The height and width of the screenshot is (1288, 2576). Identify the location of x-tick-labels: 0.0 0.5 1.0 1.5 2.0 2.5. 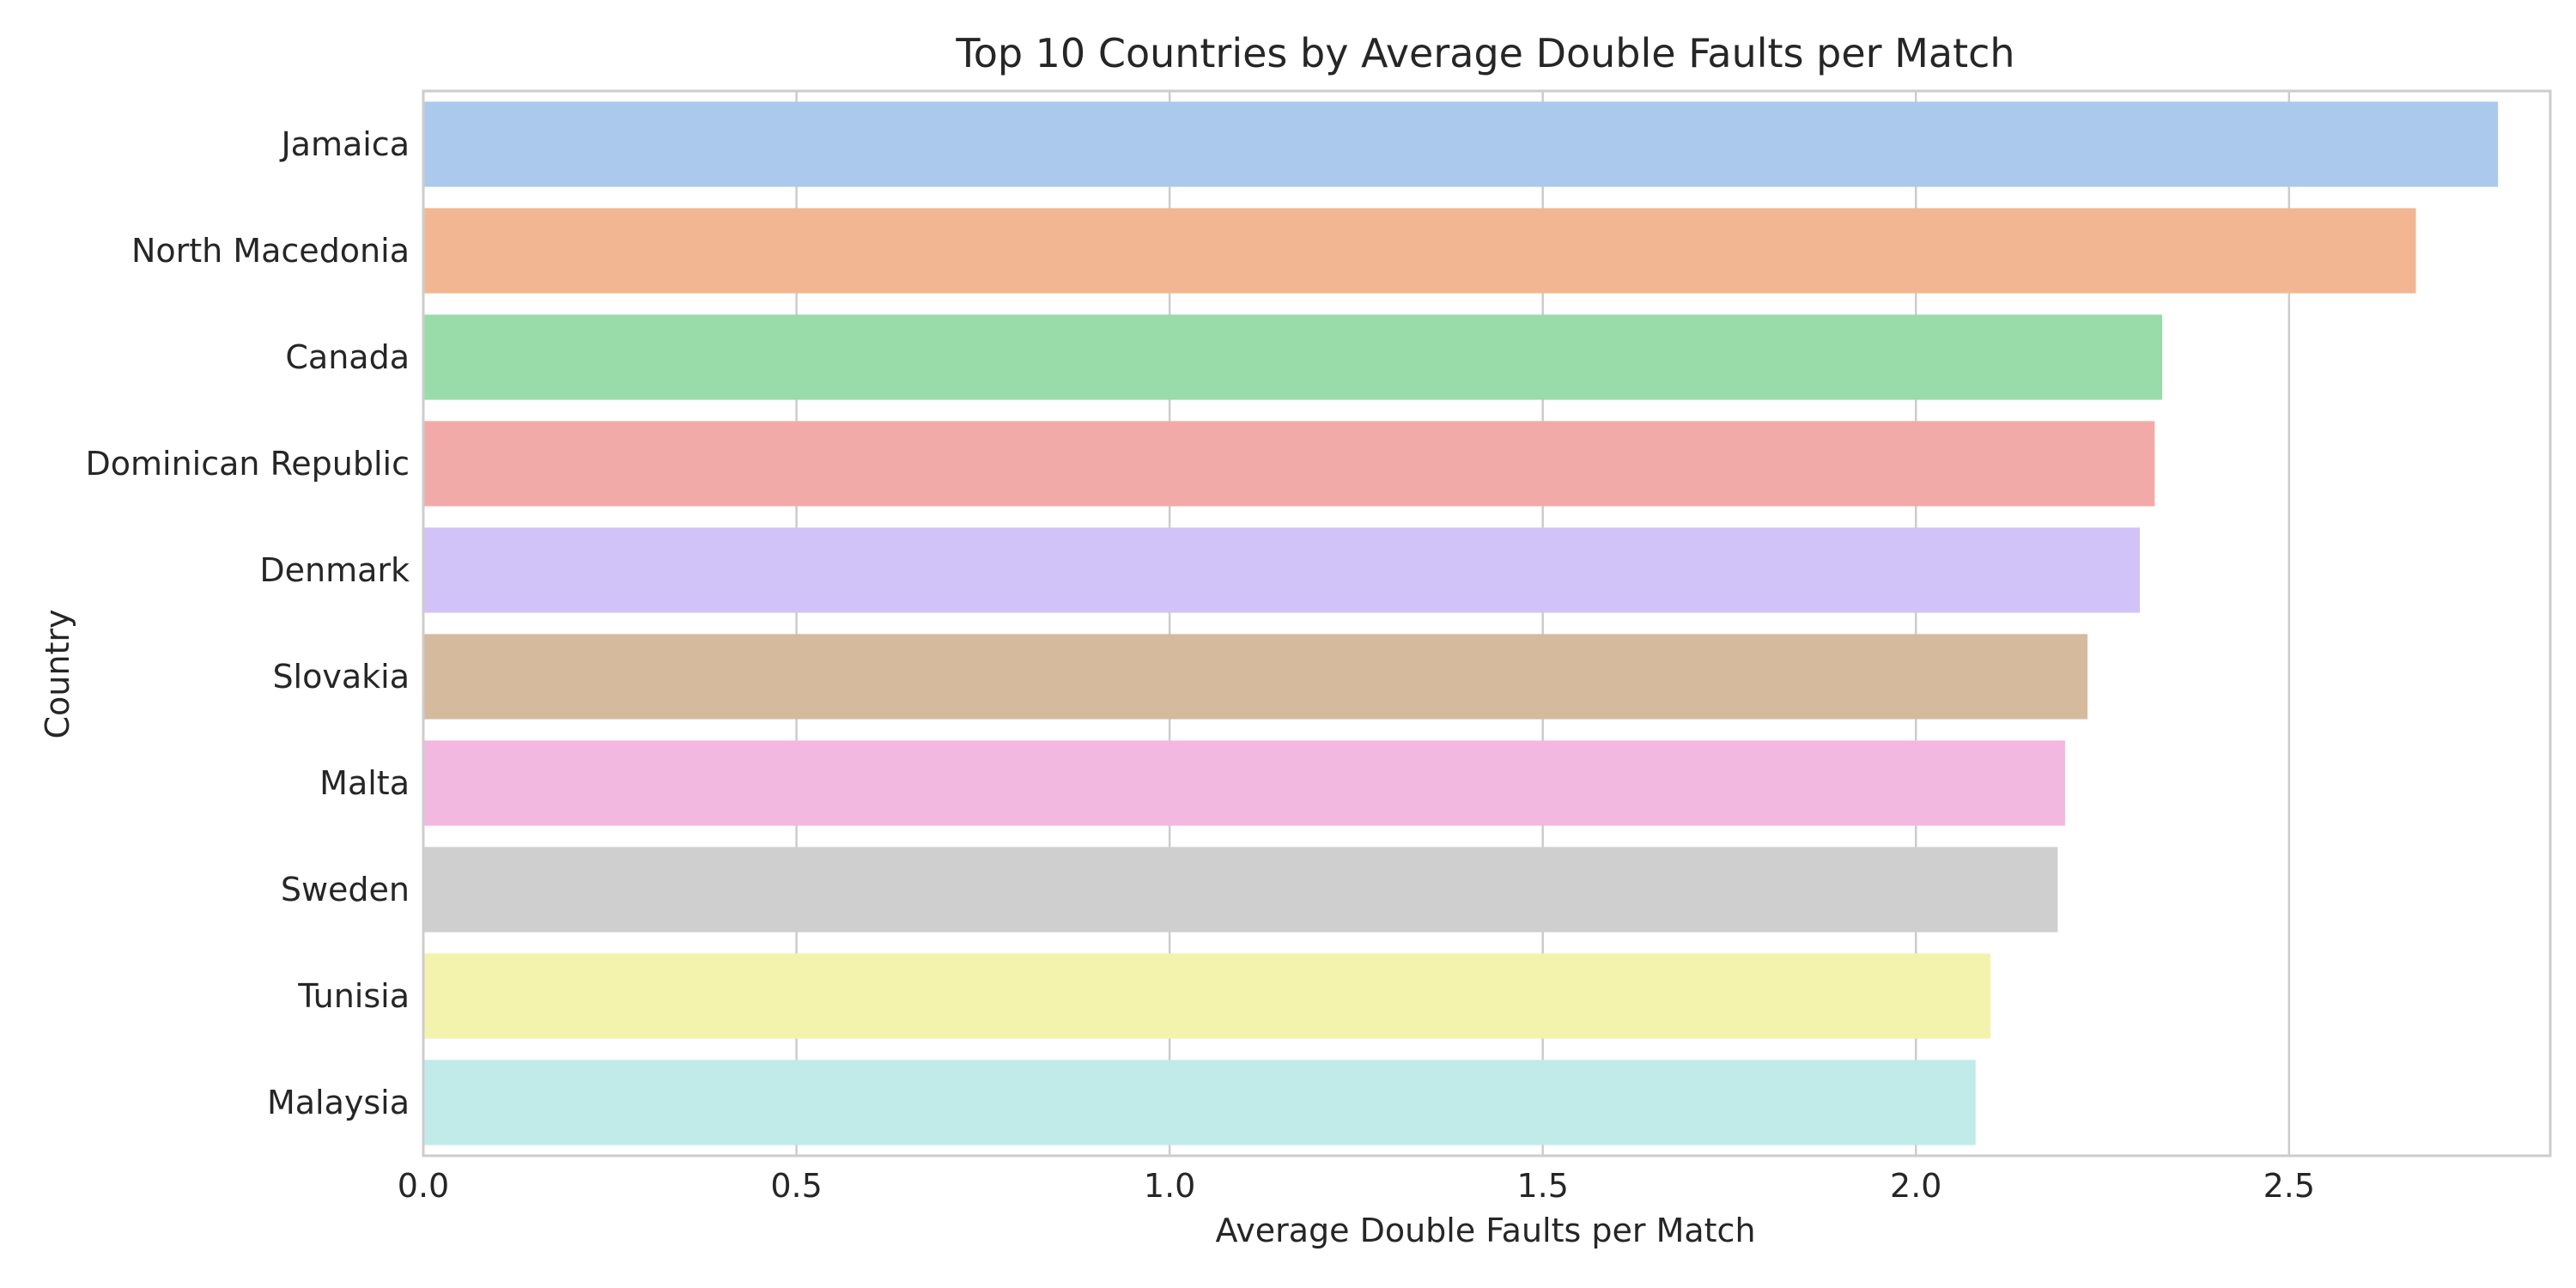
(1356, 1186).